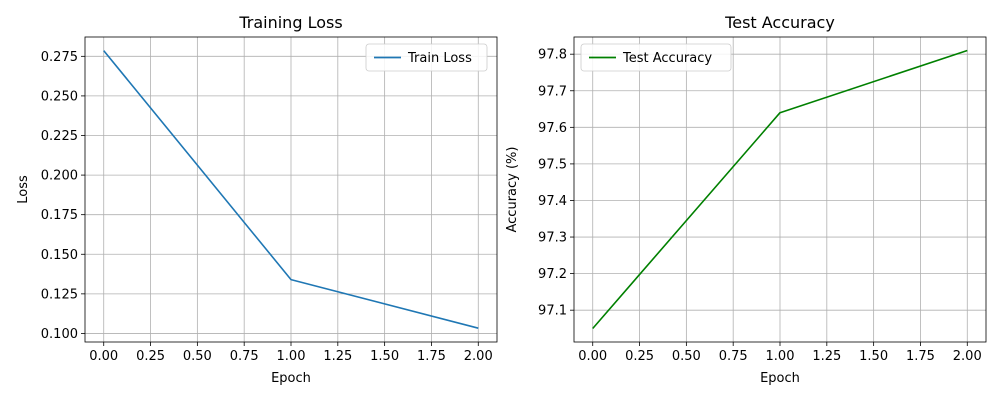  Describe the element at coordinates (59, 255) in the screenshot. I see `y-tick-label: 0.150` at that location.